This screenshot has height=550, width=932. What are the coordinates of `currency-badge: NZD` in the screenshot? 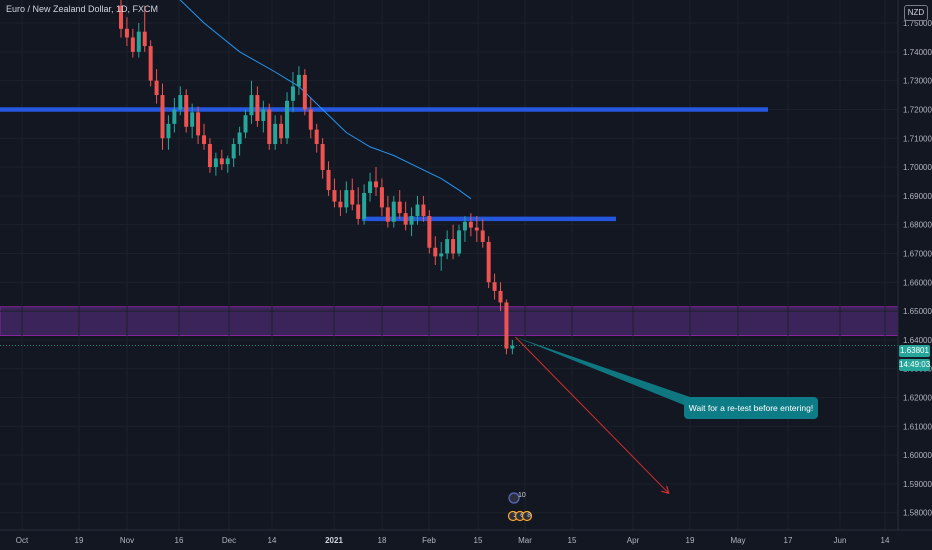 It's located at (916, 13).